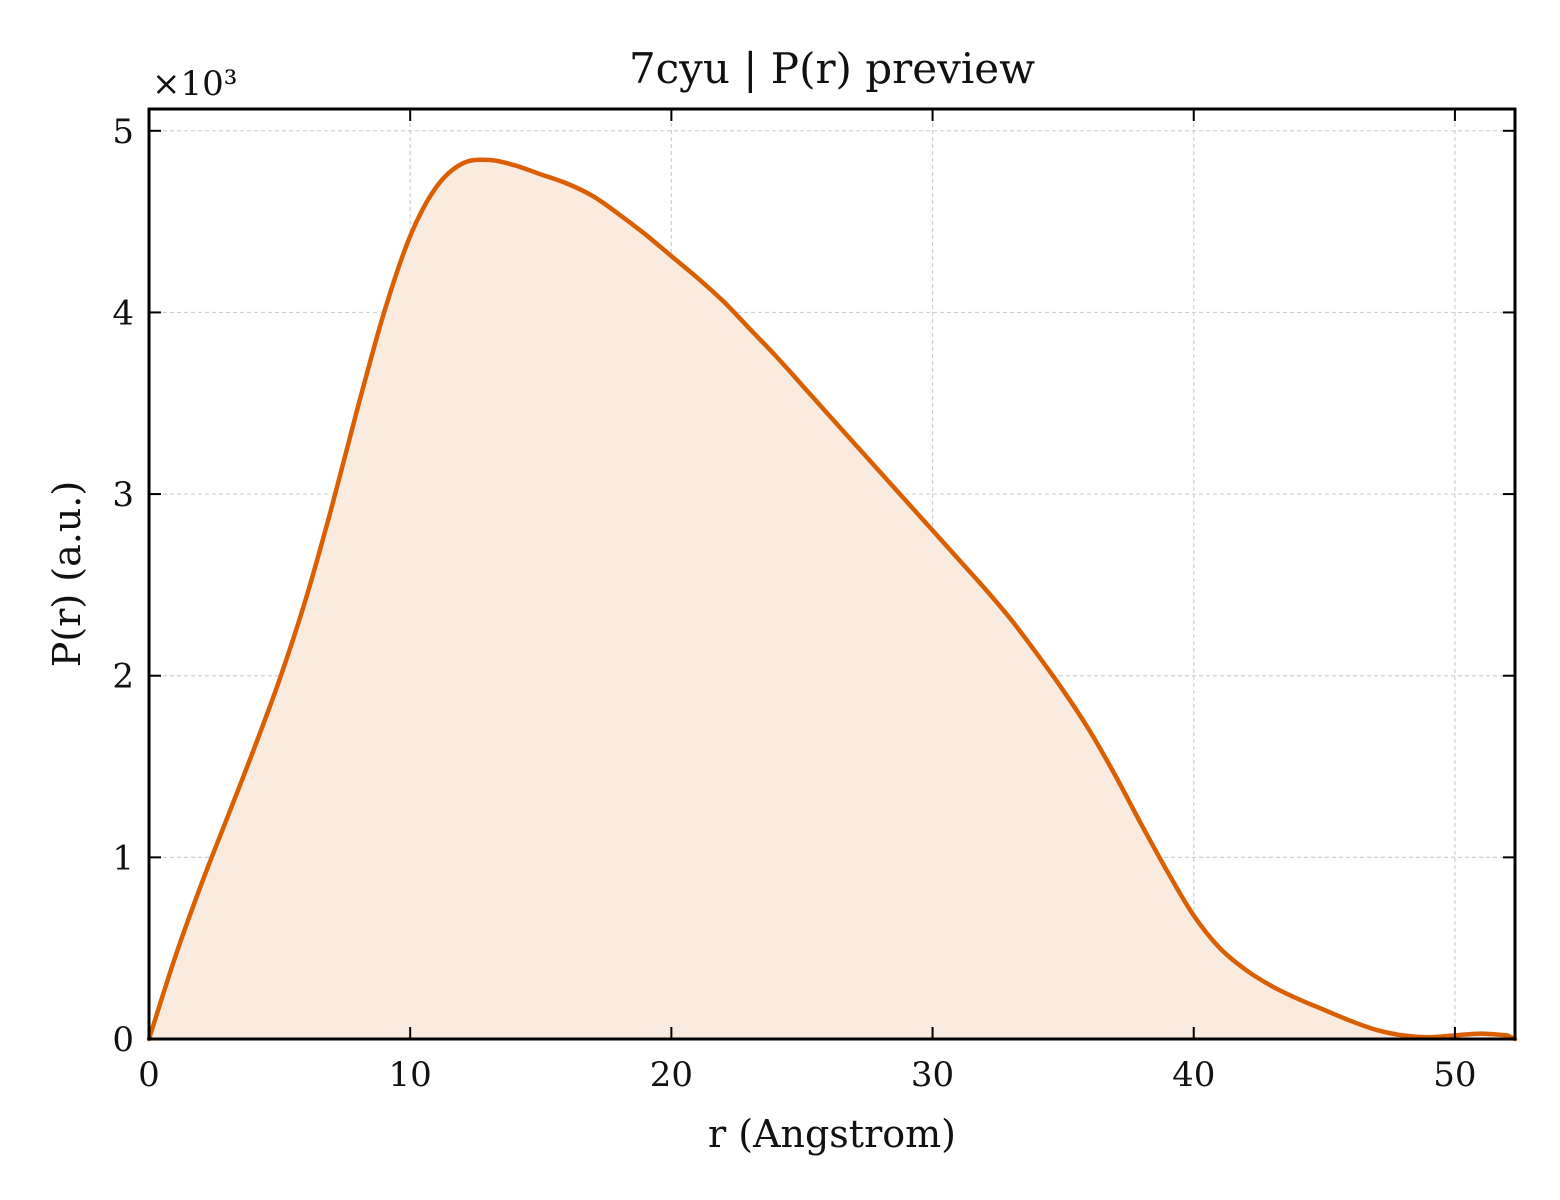 The height and width of the screenshot is (1200, 1560). I want to click on x-axis-label: r (Angstrom), so click(832, 1134).